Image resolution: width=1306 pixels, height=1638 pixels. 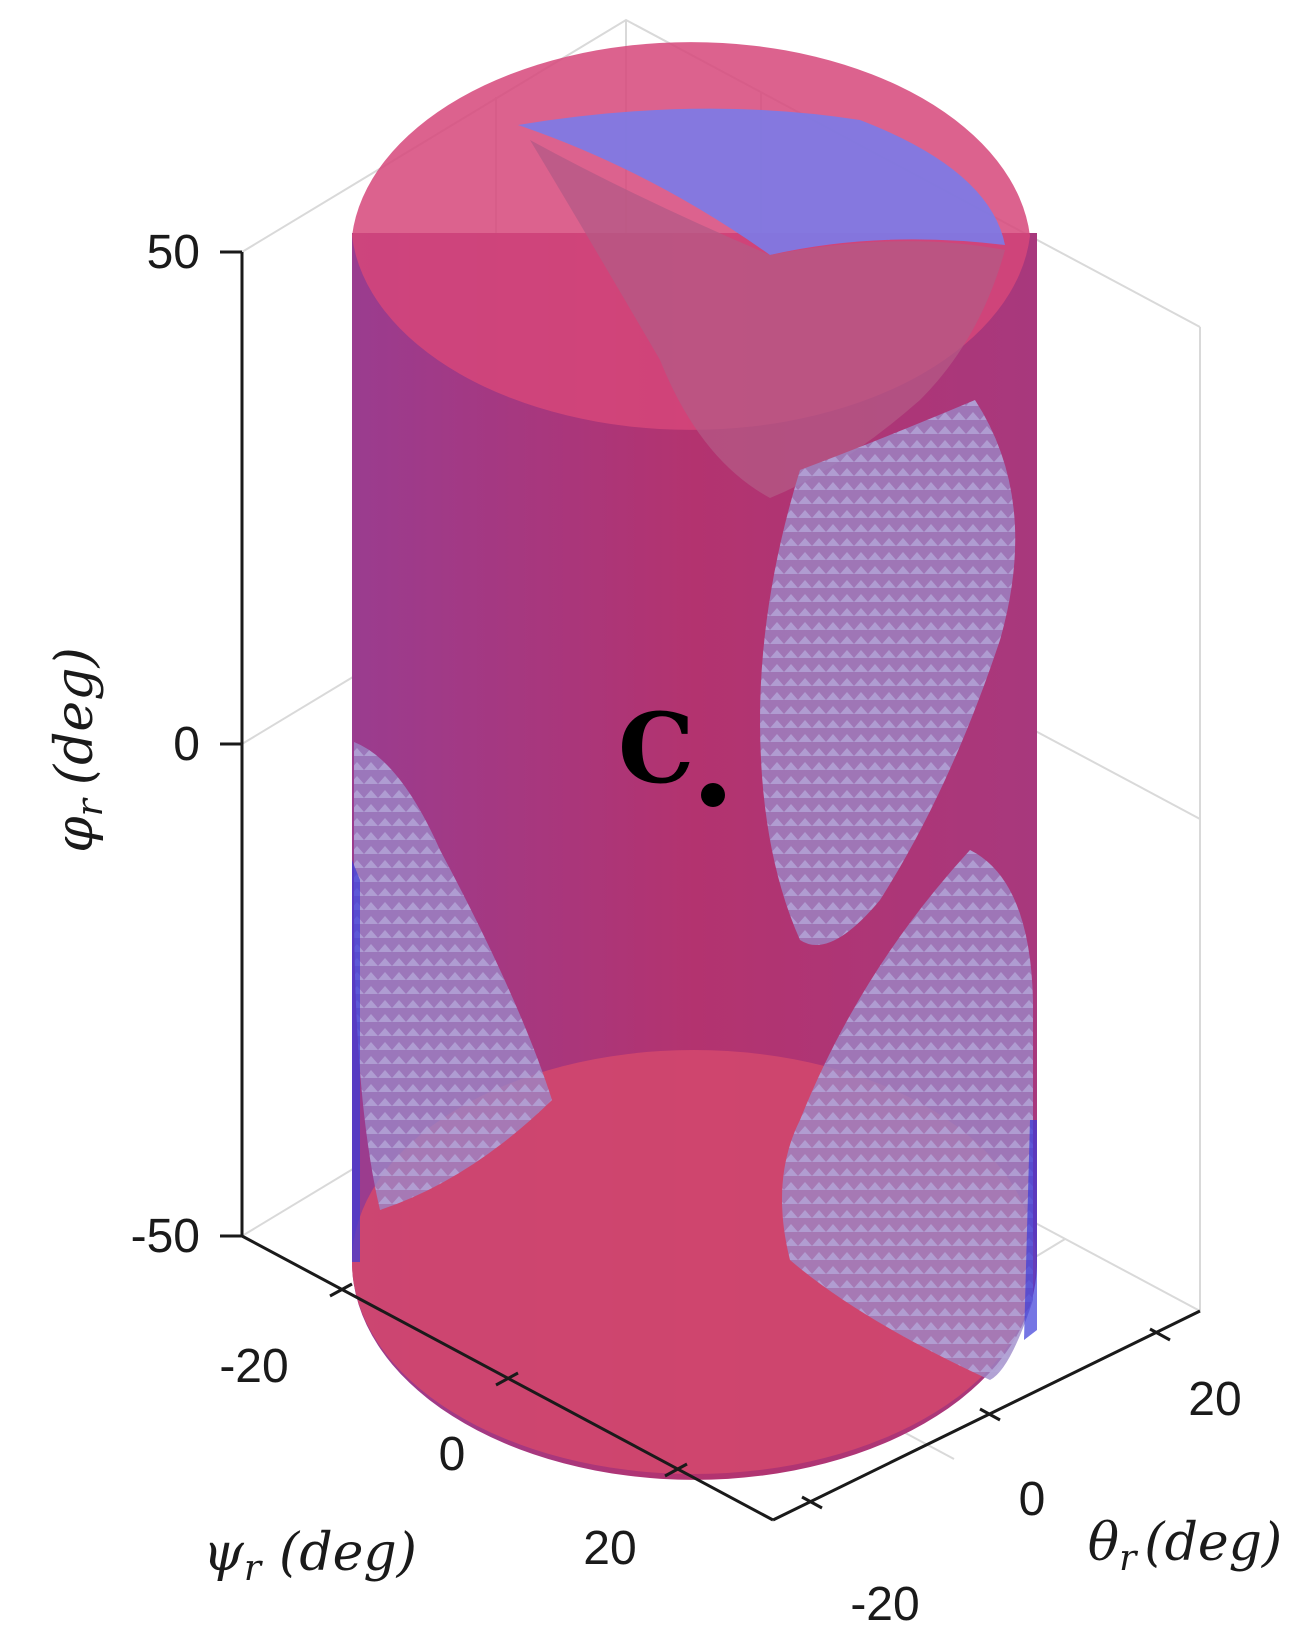 What do you see at coordinates (165, 1236) in the screenshot?
I see `z-tick-label: -50` at bounding box center [165, 1236].